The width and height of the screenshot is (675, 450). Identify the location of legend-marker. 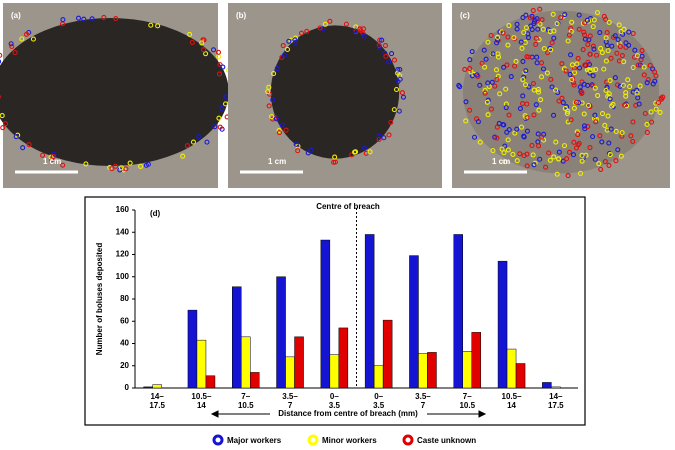
(408, 440).